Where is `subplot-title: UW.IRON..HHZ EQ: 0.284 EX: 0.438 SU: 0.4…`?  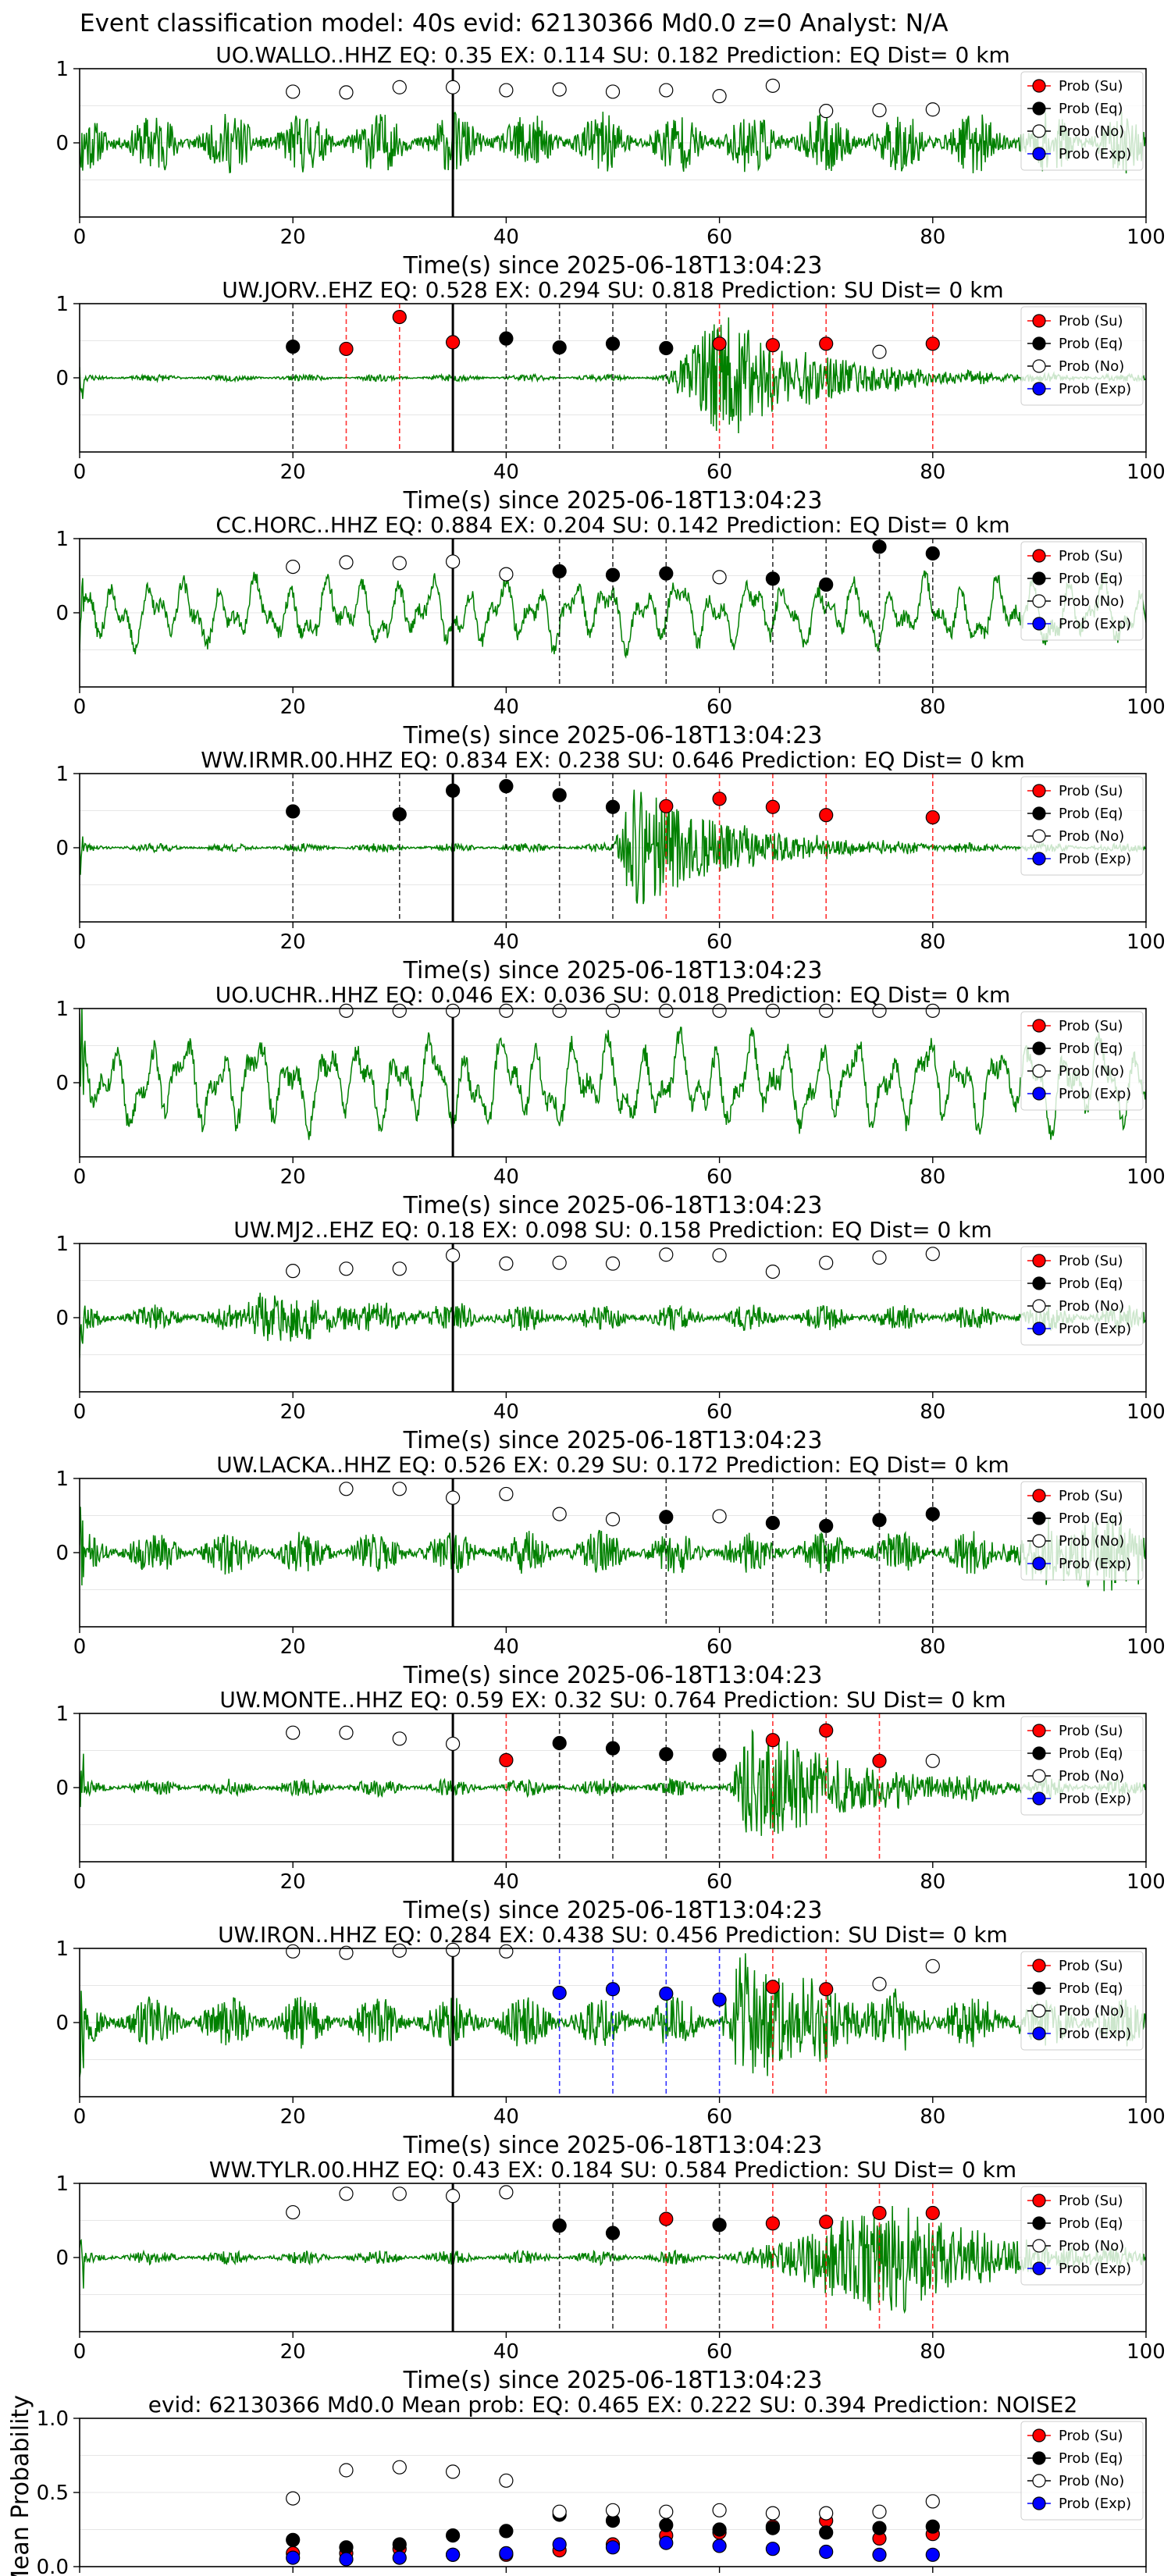
subplot-title: UW.IRON..HHZ EQ: 0.284 EX: 0.438 SU: 0.4… is located at coordinates (613, 1935).